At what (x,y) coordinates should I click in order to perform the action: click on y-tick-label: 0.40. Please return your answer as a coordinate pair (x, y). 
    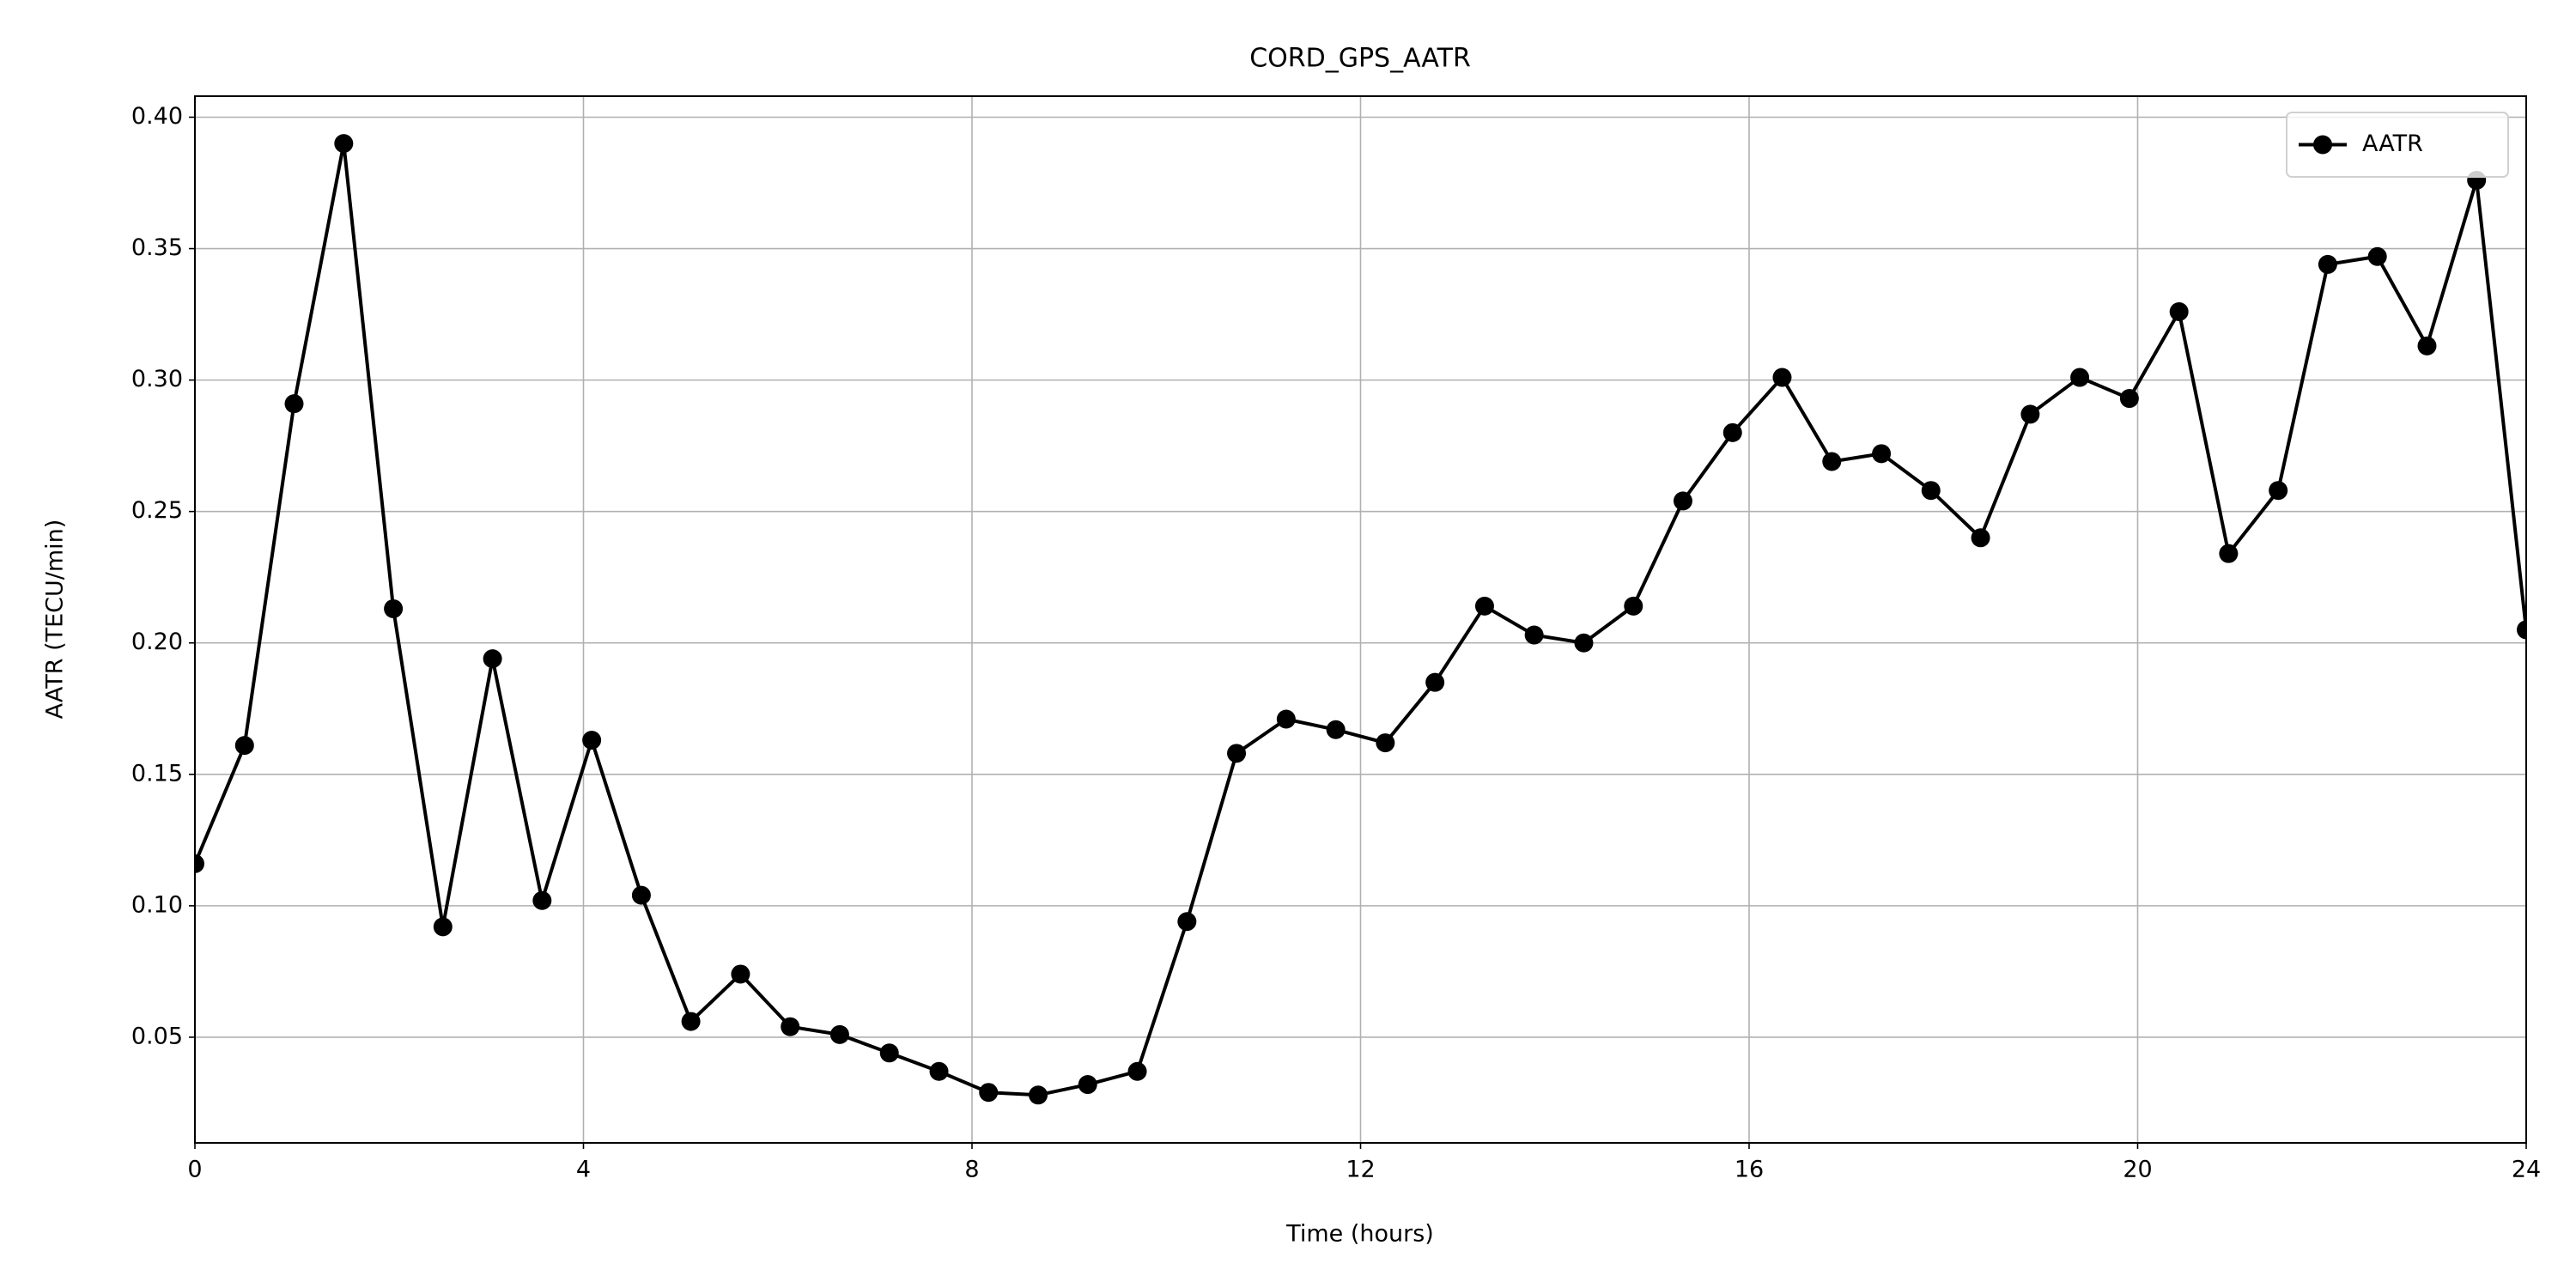
    Looking at the image, I should click on (157, 117).